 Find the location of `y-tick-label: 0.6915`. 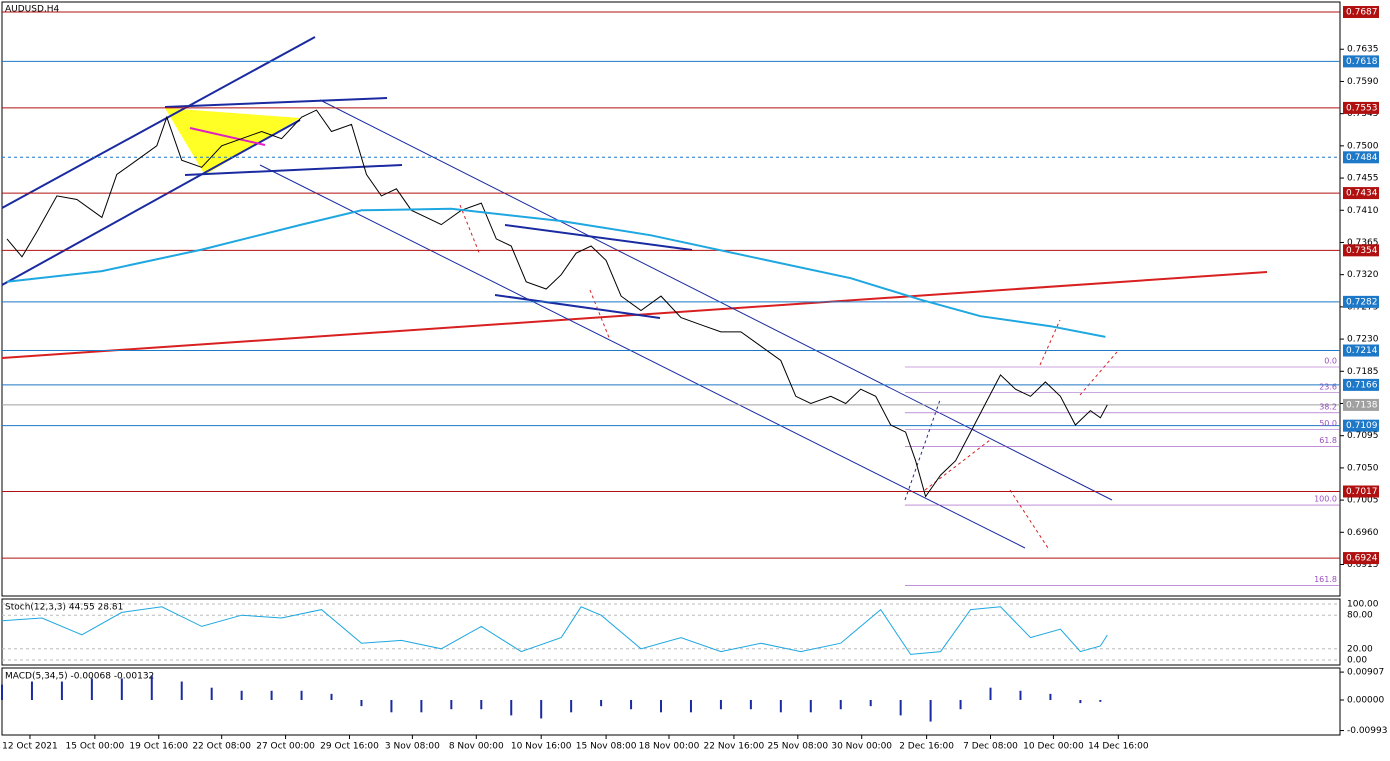

y-tick-label: 0.6915 is located at coordinates (1363, 565).